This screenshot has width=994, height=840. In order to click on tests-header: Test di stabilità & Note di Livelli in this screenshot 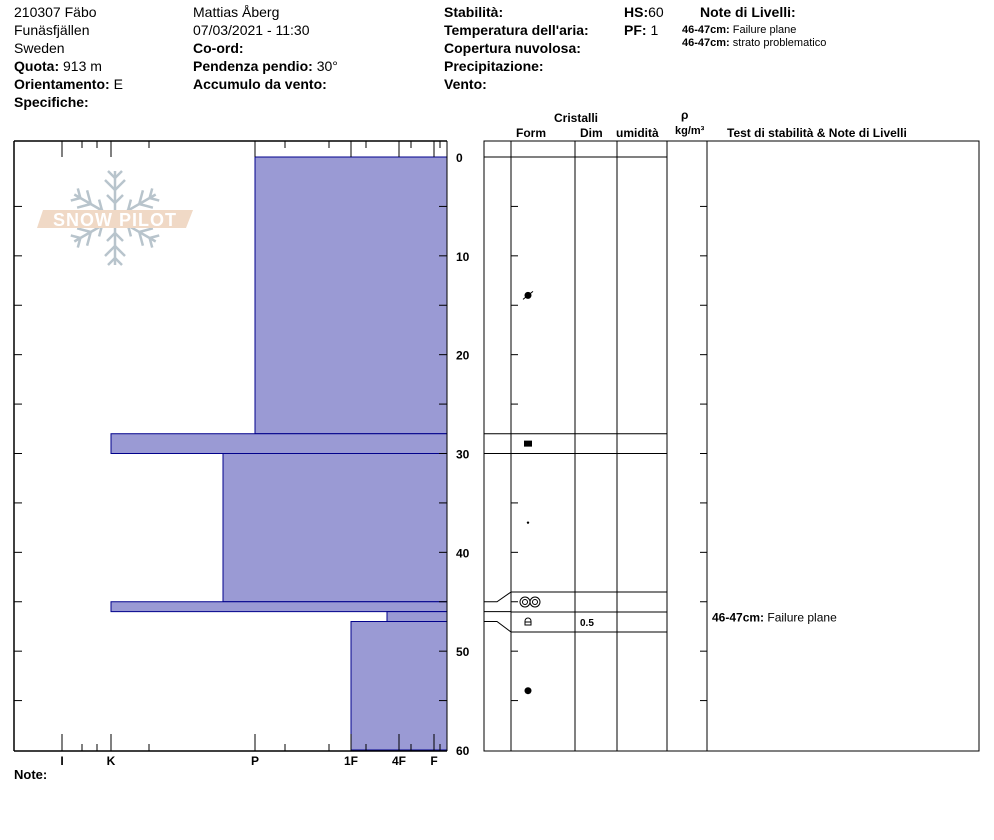, I will do `click(817, 133)`.